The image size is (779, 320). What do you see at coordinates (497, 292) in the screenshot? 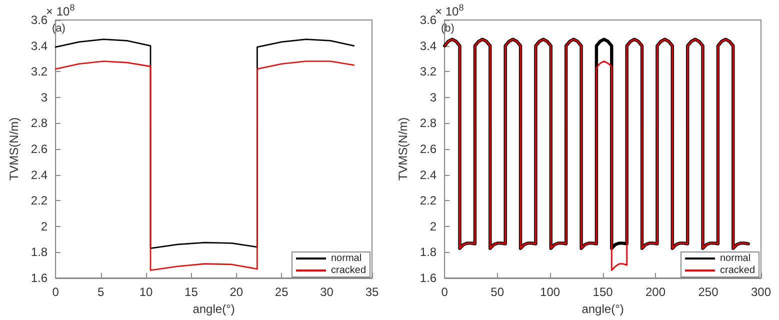
I see `x-tick-label: 50` at bounding box center [497, 292].